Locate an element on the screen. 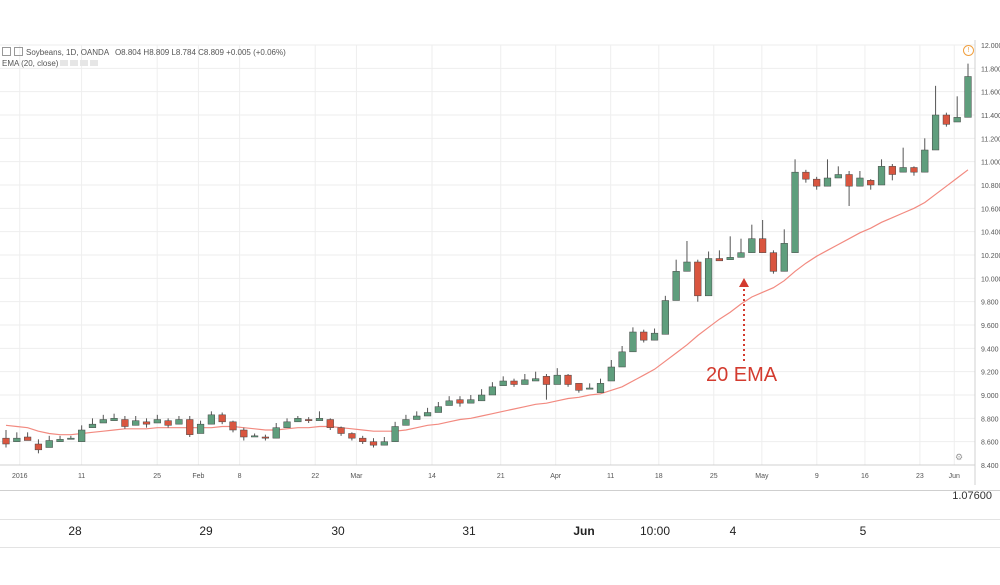  y-tick-label: 10.000 is located at coordinates (990, 279).